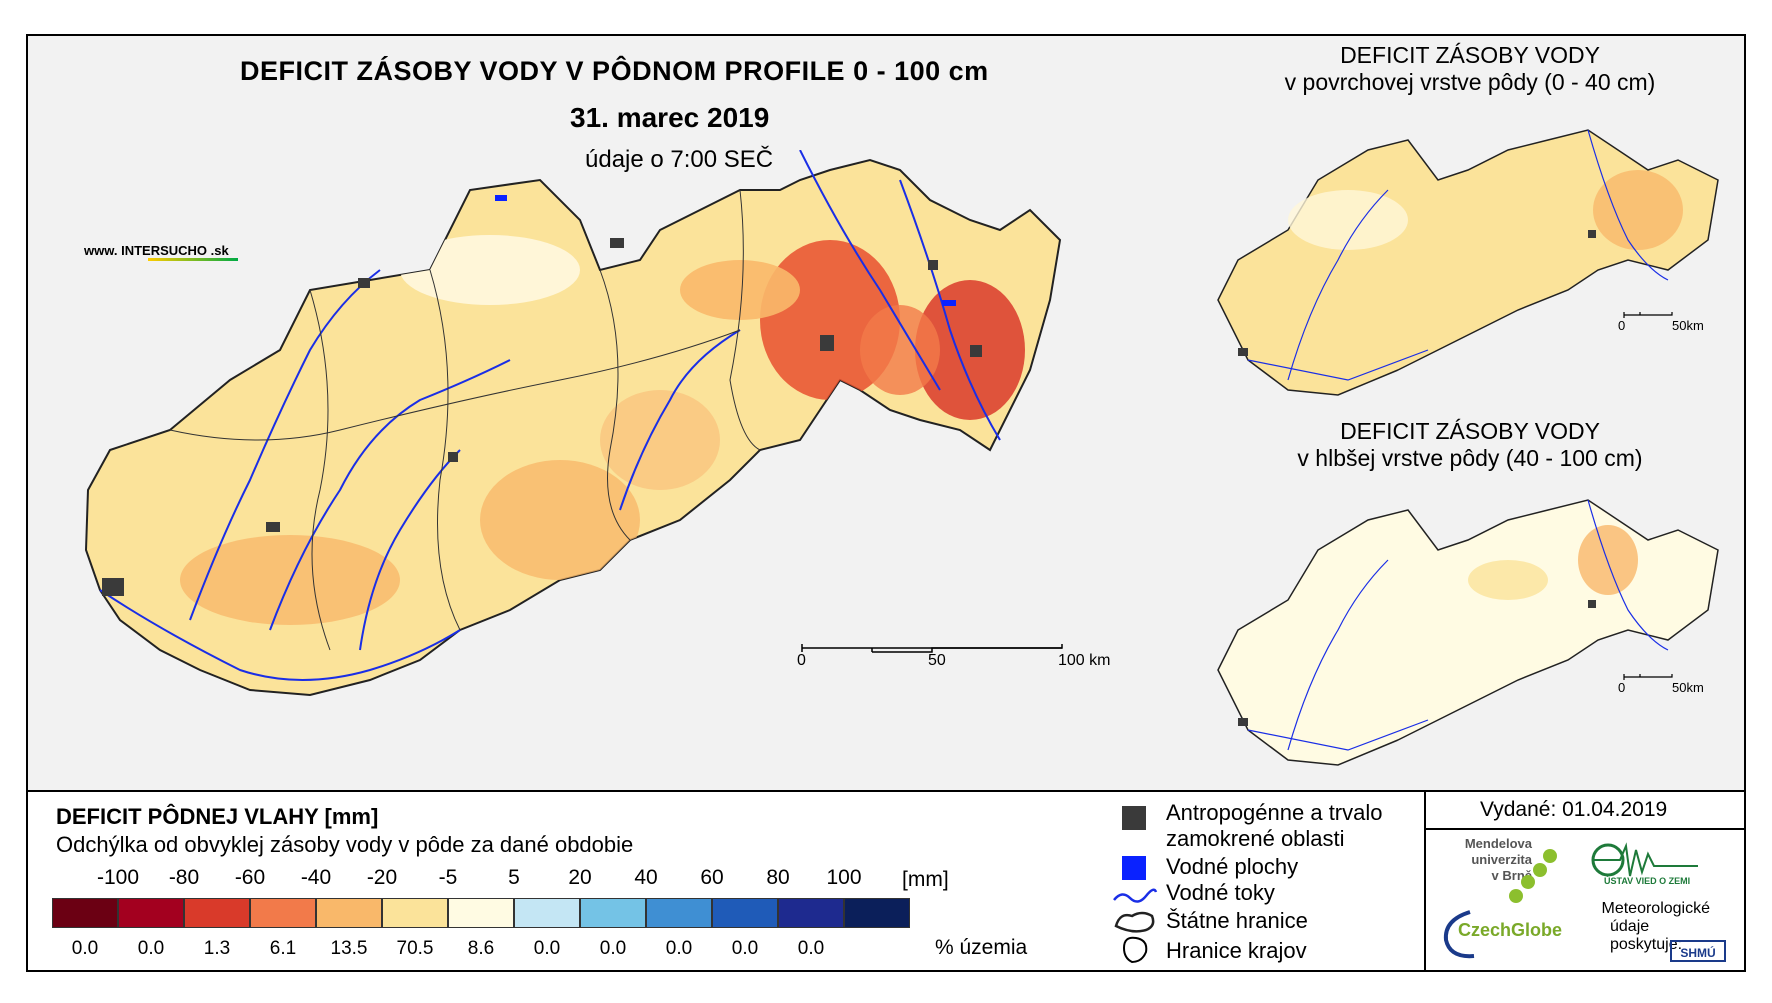 Image resolution: width=1772 pixels, height=1003 pixels. What do you see at coordinates (1622, 687) in the screenshot?
I see `inset-bottom-scale-0: 0` at bounding box center [1622, 687].